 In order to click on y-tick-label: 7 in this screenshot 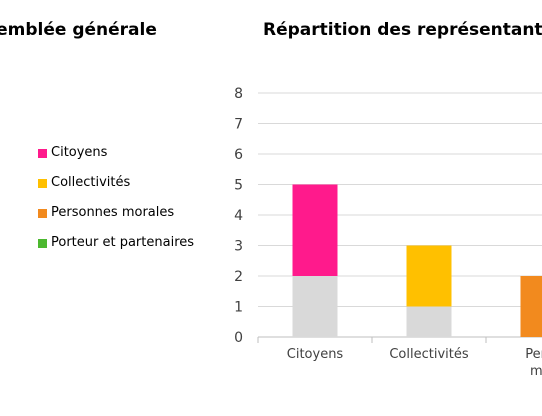, I will do `click(238, 125)`.